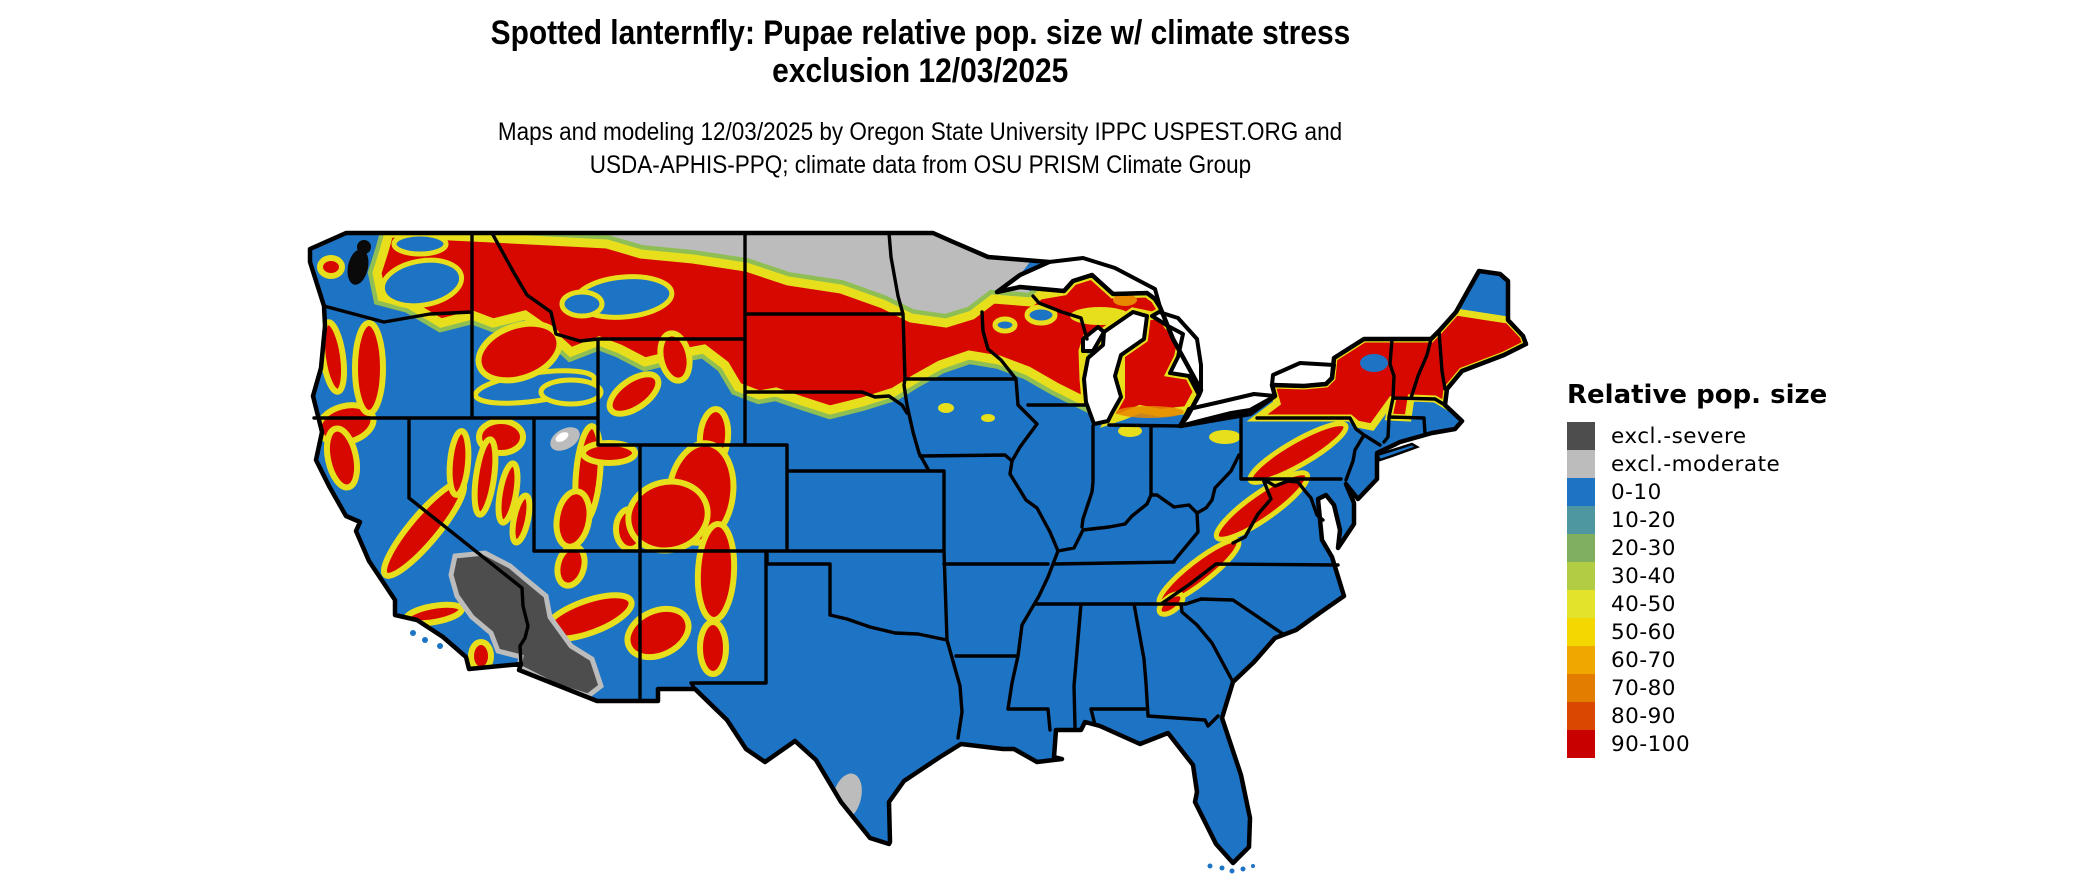 Image resolution: width=2100 pixels, height=892 pixels. Describe the element at coordinates (1643, 660) in the screenshot. I see `legend-item-label: 60-70` at that location.